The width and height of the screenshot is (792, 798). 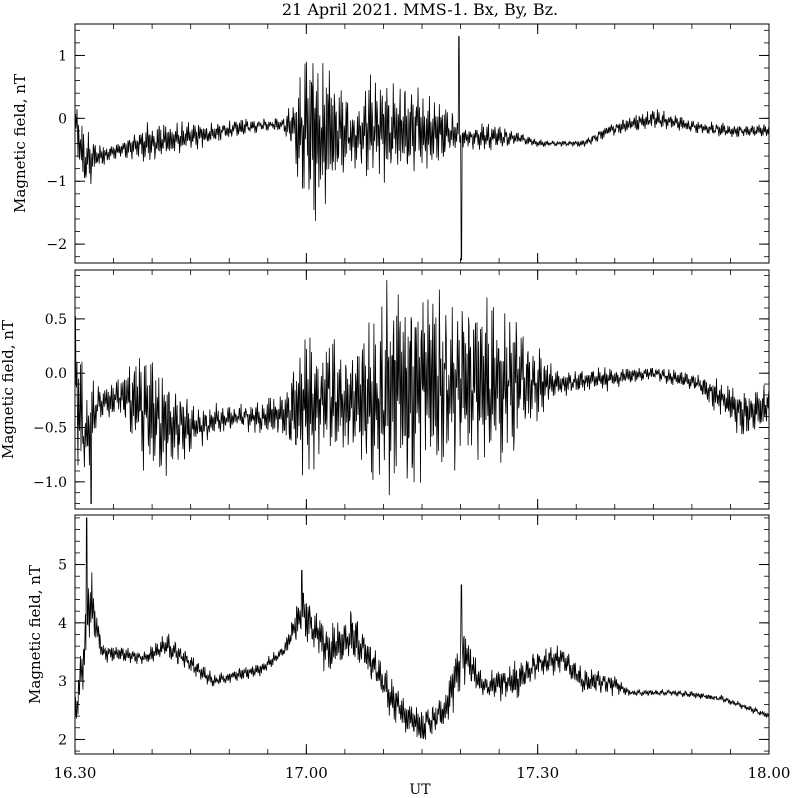 I want to click on y-tick-label: 2, so click(x=62, y=740).